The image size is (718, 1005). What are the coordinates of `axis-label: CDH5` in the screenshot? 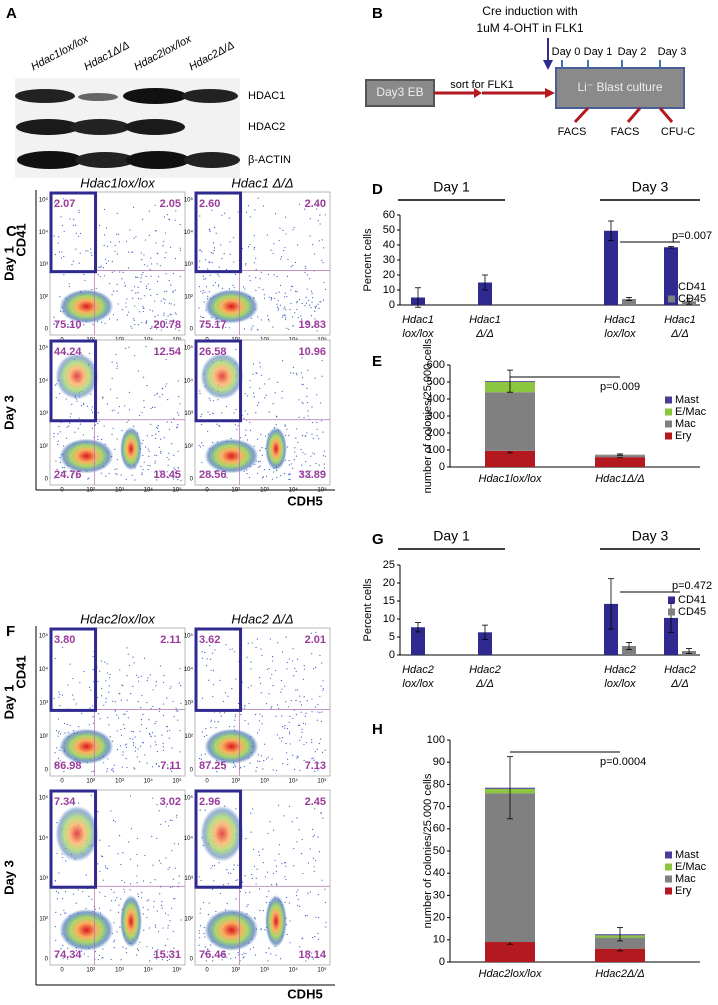 It's located at (304, 500).